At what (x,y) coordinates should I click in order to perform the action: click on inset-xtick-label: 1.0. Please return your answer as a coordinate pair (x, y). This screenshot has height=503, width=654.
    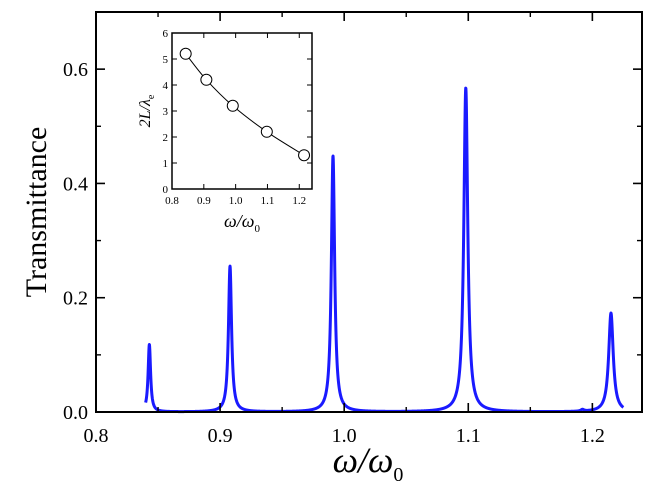
    Looking at the image, I should click on (236, 201).